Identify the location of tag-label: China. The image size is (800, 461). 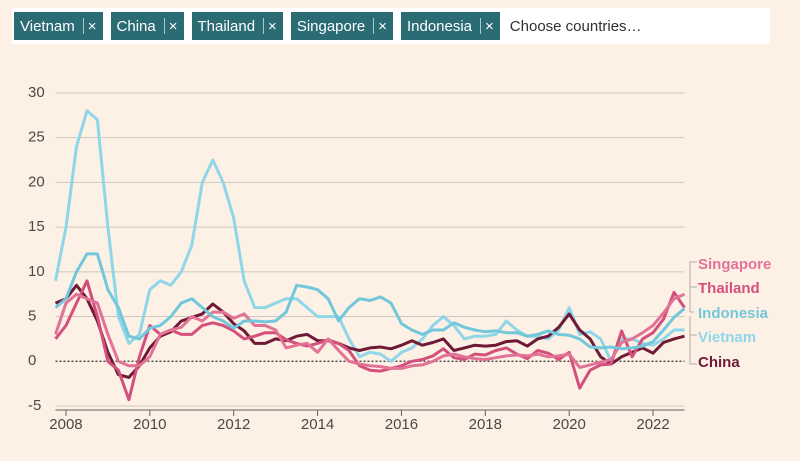
(136, 26).